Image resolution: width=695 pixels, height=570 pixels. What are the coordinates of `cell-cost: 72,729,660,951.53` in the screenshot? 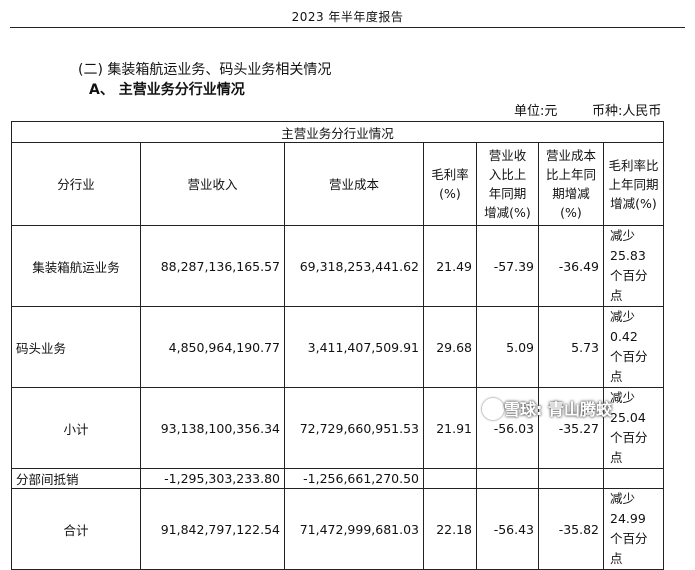 It's located at (354, 428).